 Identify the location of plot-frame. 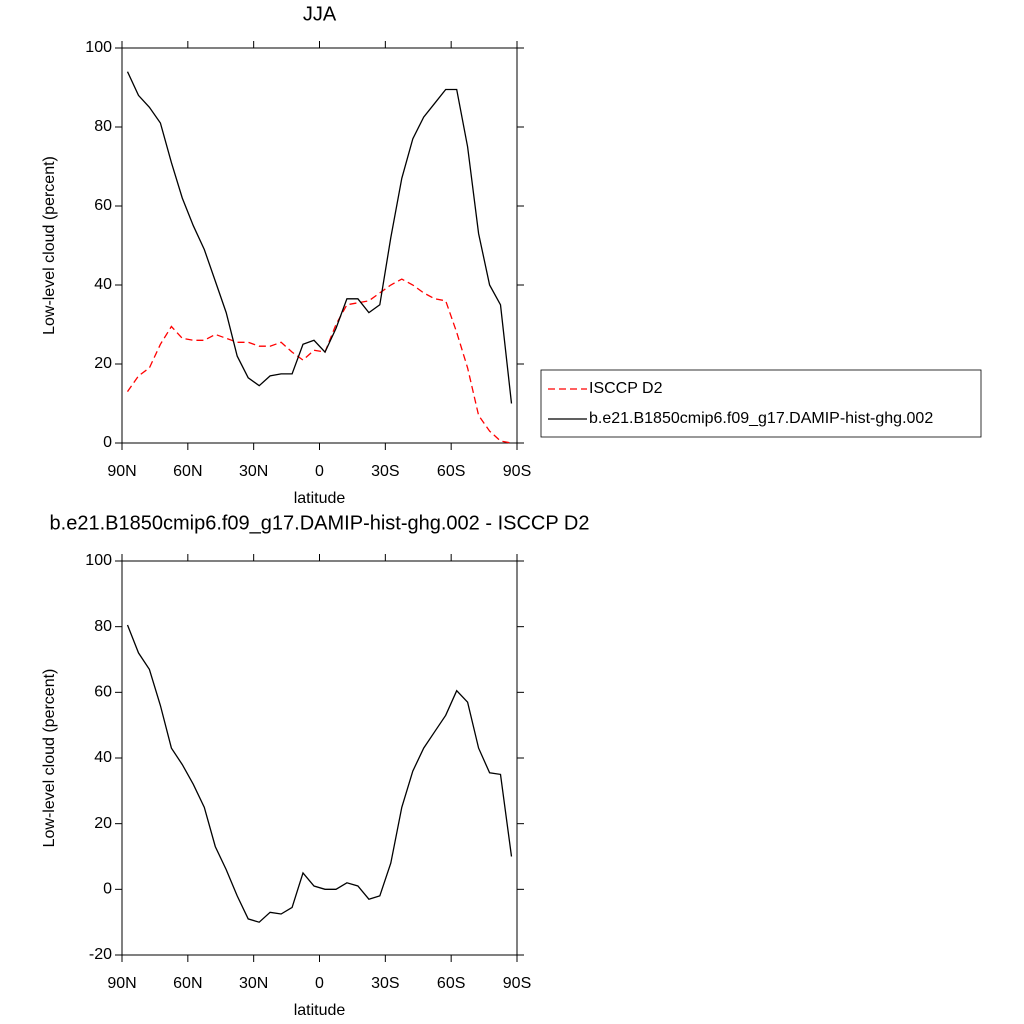
(319, 758).